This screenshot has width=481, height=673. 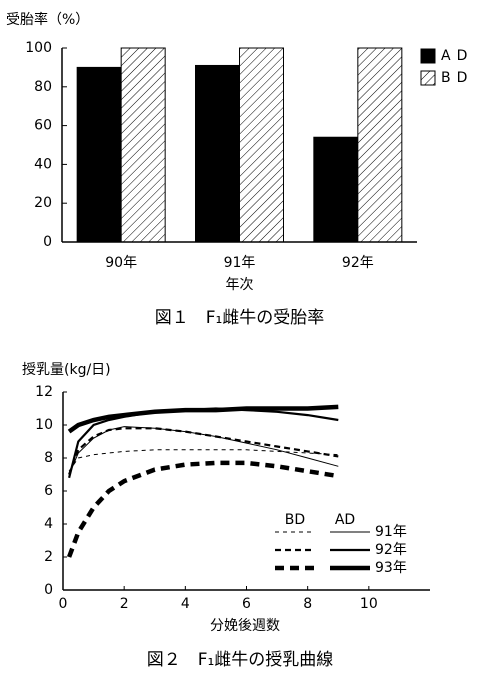 I want to click on y-tick-label: 40, so click(x=43, y=164).